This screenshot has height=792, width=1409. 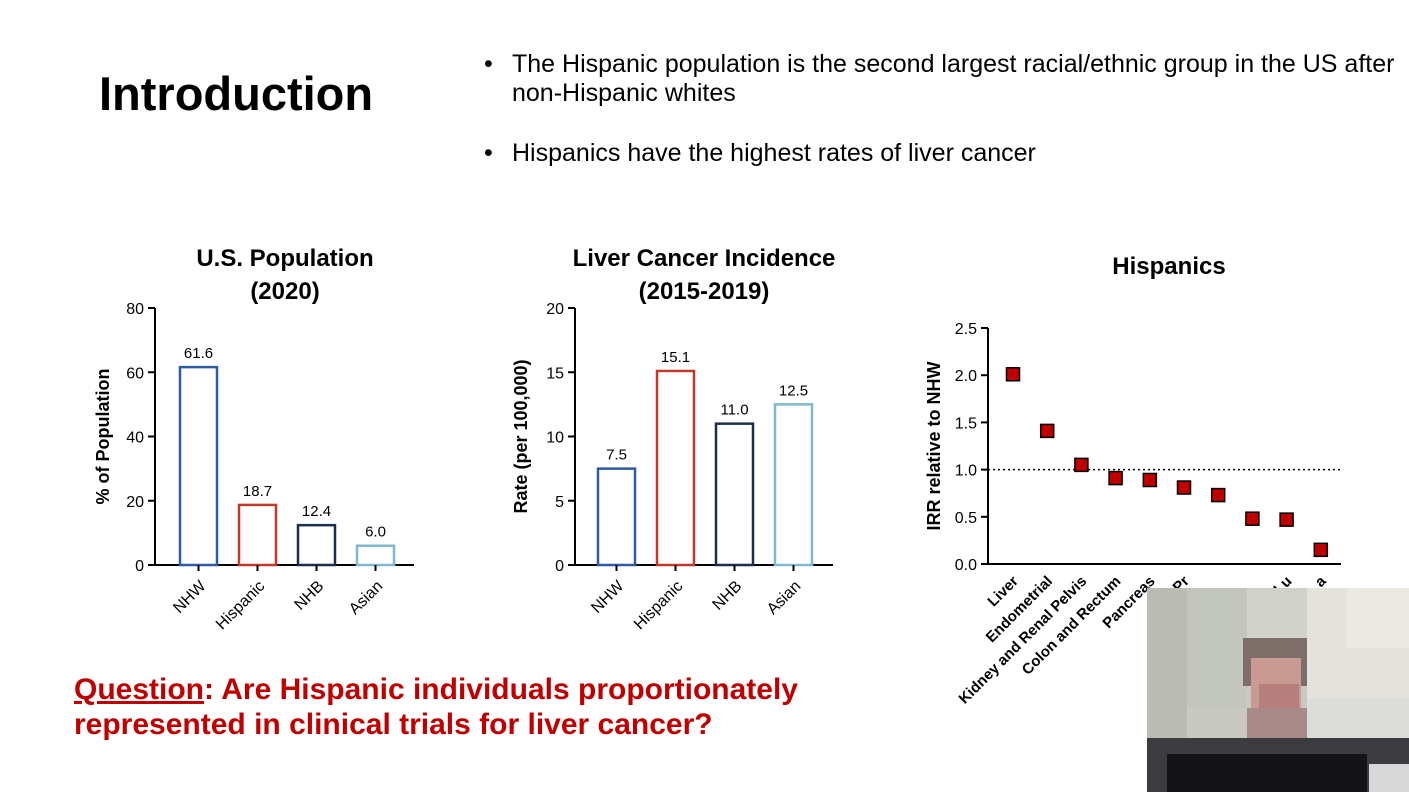 What do you see at coordinates (198, 353) in the screenshot?
I see `bar-value-label: 61.6` at bounding box center [198, 353].